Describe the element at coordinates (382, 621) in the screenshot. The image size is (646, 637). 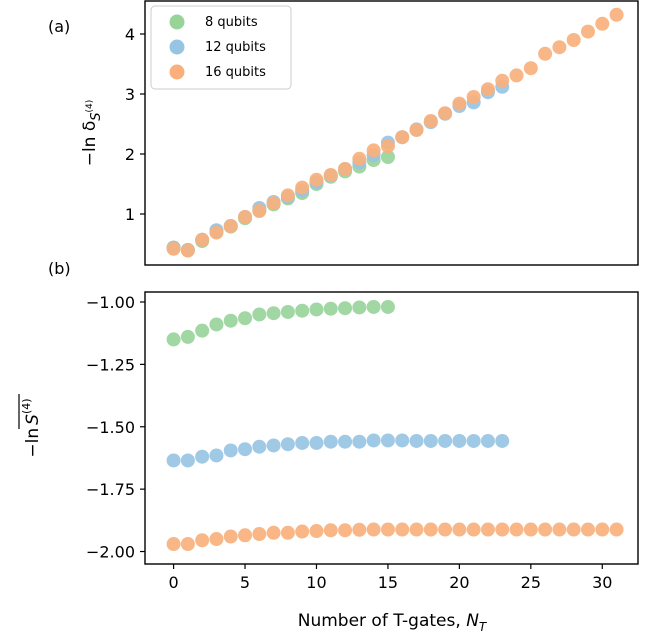
I see `panel-b-xlabel-prefix: Number of T-gates,` at that location.